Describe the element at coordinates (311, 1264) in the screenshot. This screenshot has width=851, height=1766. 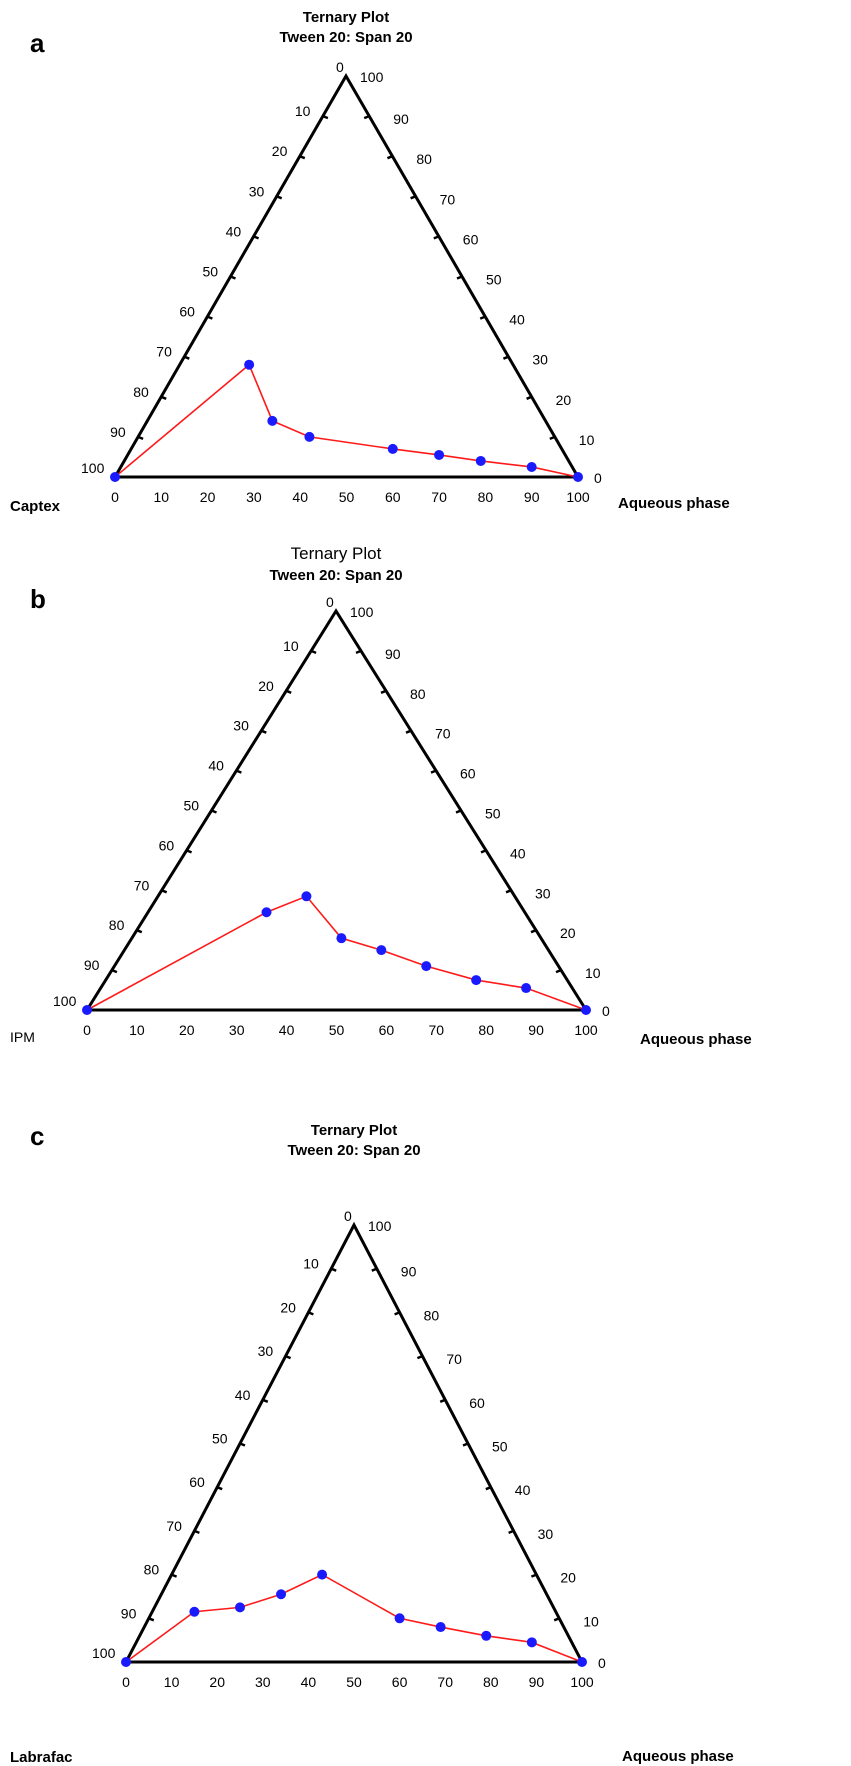
I see `left-tick-label: 10` at that location.